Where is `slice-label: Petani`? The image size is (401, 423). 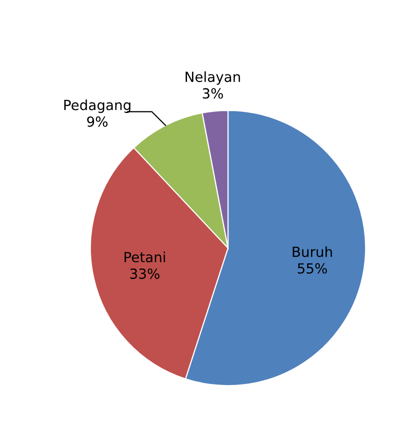 slice-label: Petani is located at coordinates (144, 257).